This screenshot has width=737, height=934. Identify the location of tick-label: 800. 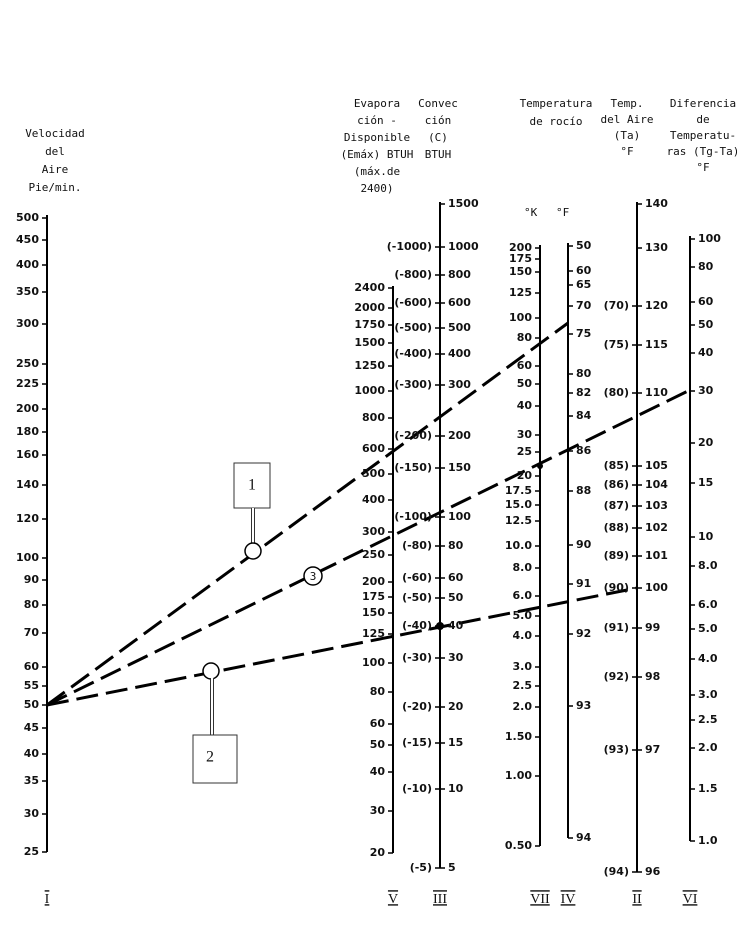
(459, 274).